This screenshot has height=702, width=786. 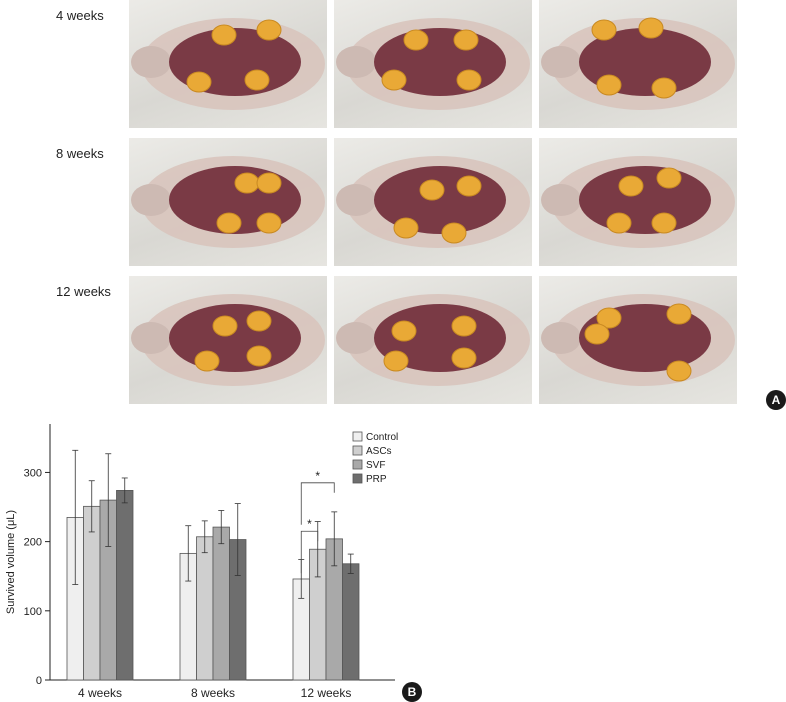 I want to click on x-tick-label: 4 weeks, so click(x=100, y=693).